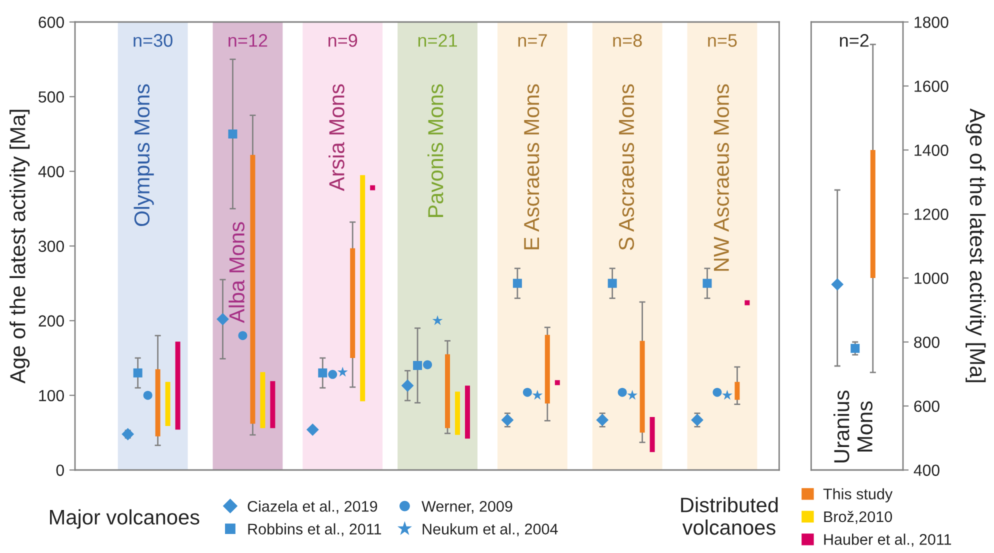 This screenshot has height=553, width=994. What do you see at coordinates (931, 278) in the screenshot?
I see `y-tick-label: 1000` at bounding box center [931, 278].